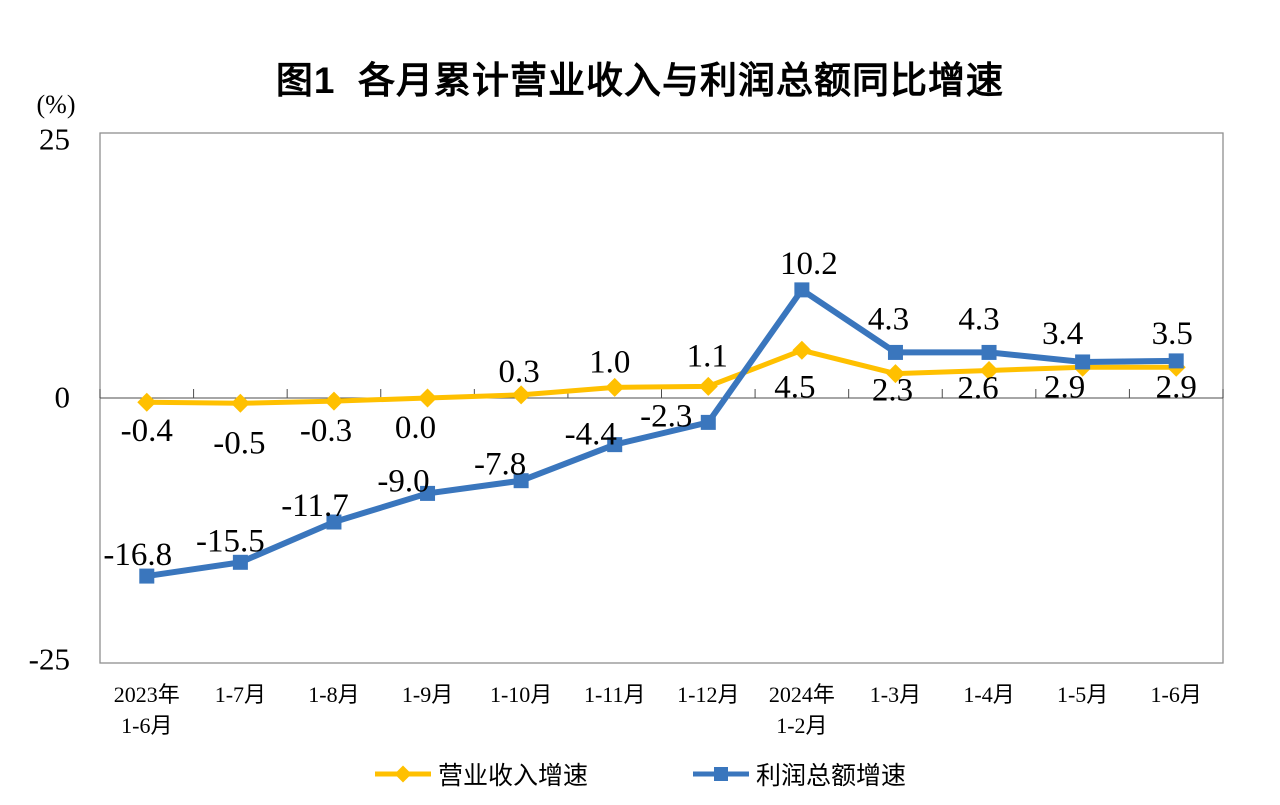  Describe the element at coordinates (591, 435) in the screenshot. I see `data-label: -4.4` at that location.